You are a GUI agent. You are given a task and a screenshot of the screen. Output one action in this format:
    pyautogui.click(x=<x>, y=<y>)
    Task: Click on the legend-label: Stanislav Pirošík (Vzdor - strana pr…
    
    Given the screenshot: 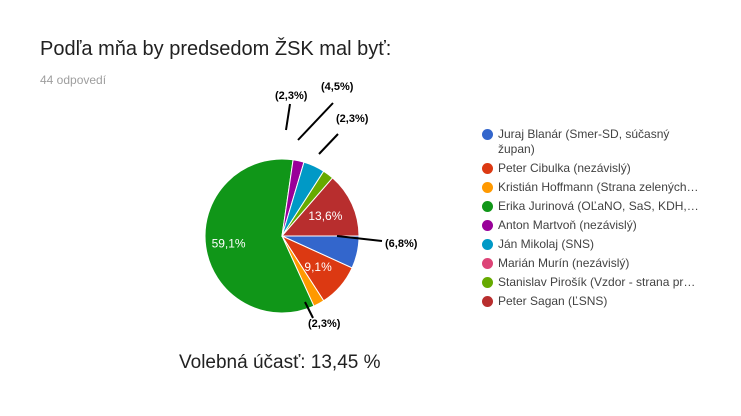 What is the action you would take?
    pyautogui.click(x=597, y=282)
    